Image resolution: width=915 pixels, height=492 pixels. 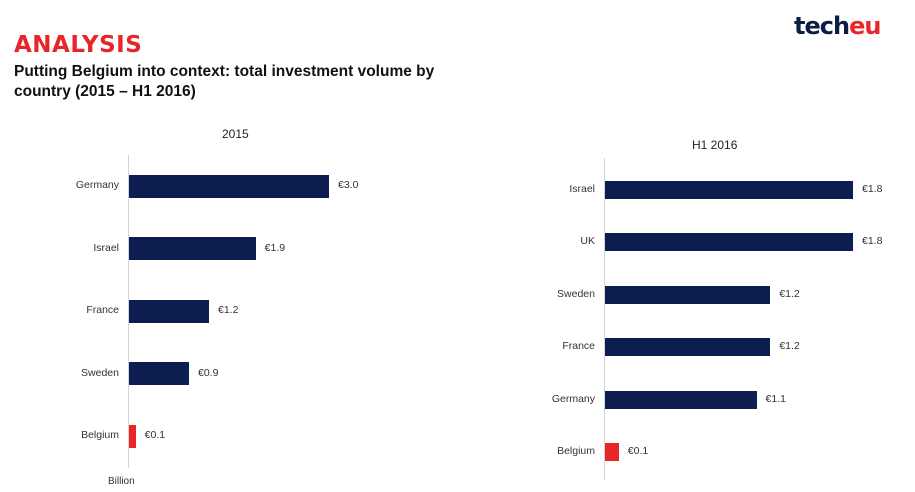 I want to click on value-label: €0.9, so click(x=208, y=372).